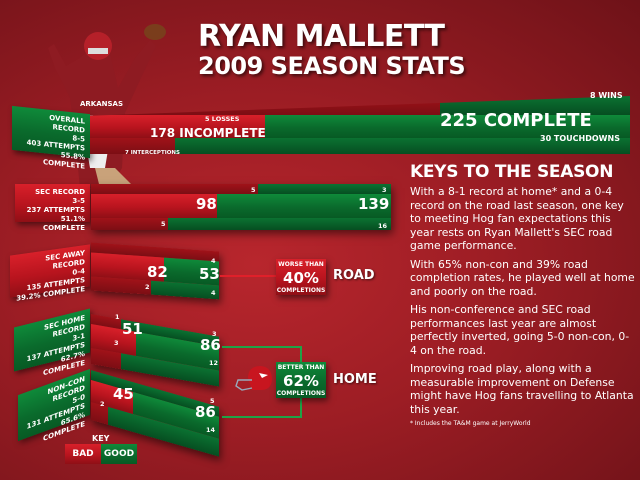 Image resolution: width=640 pixels, height=480 pixels. Describe the element at coordinates (208, 133) in the screenshot. I see `overall-incomplete: 178 INCOMPLETE` at that location.